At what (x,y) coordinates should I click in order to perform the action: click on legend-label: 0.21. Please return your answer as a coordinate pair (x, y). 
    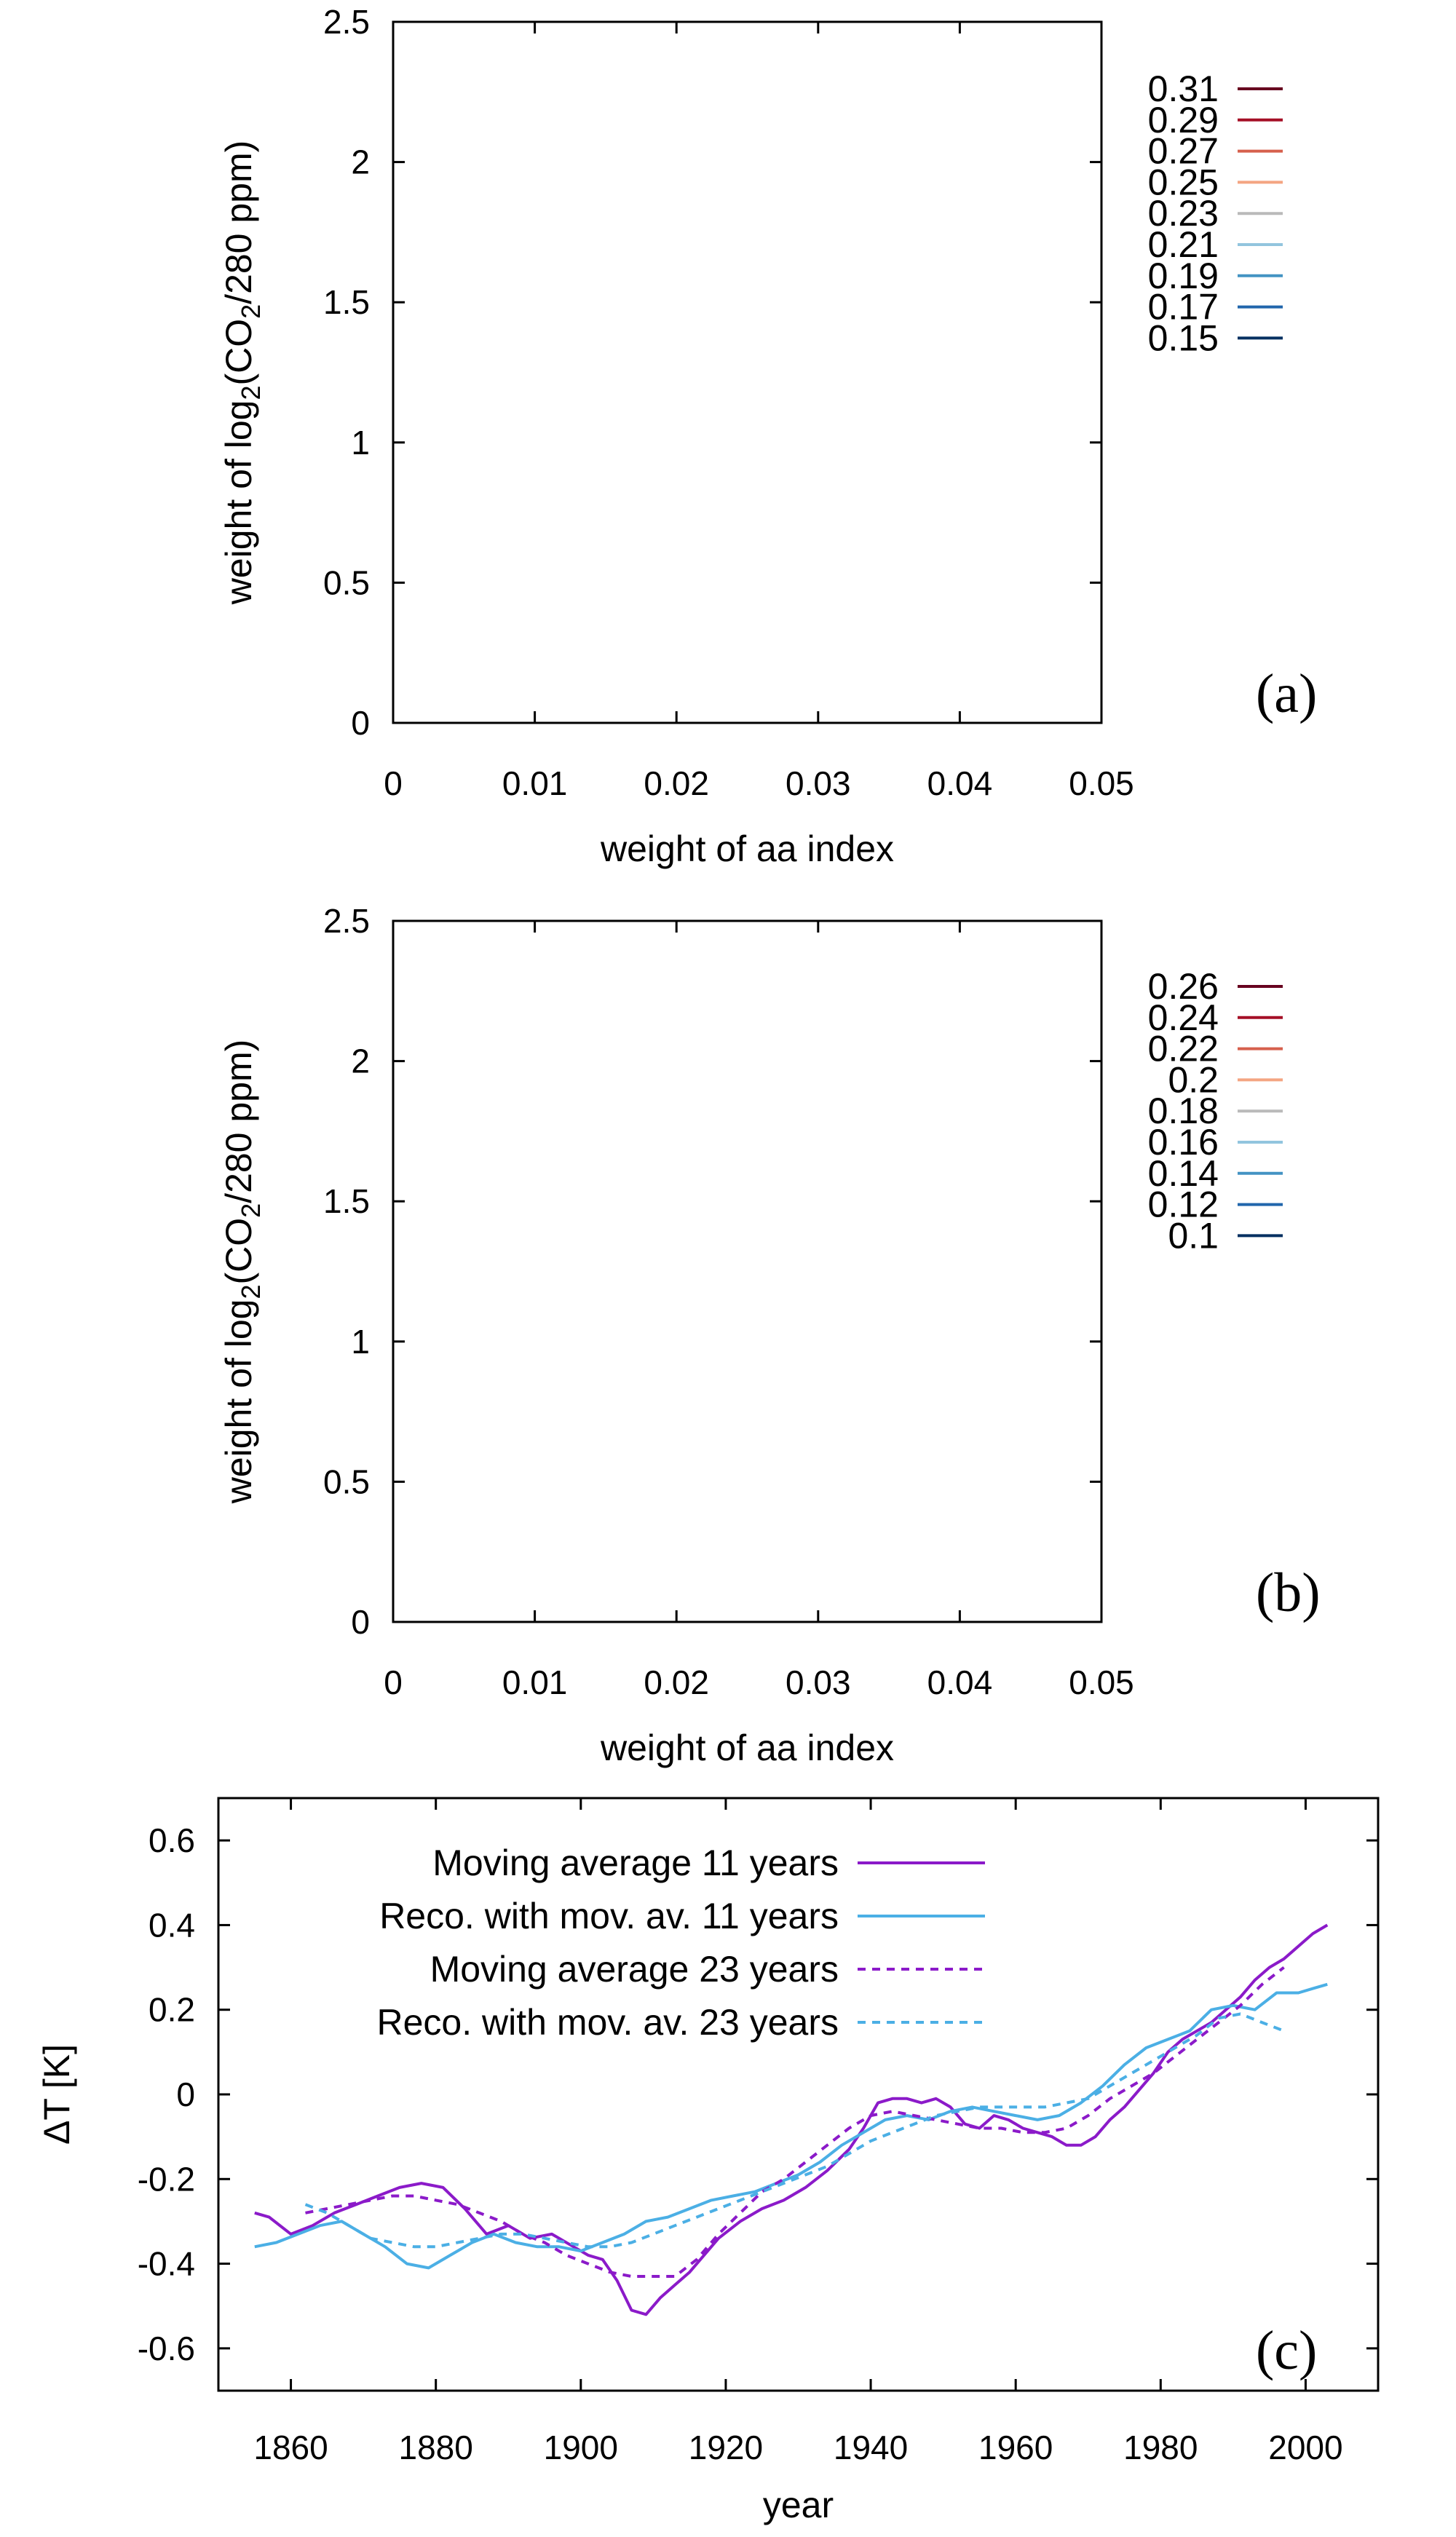
    Looking at the image, I should click on (1183, 244).